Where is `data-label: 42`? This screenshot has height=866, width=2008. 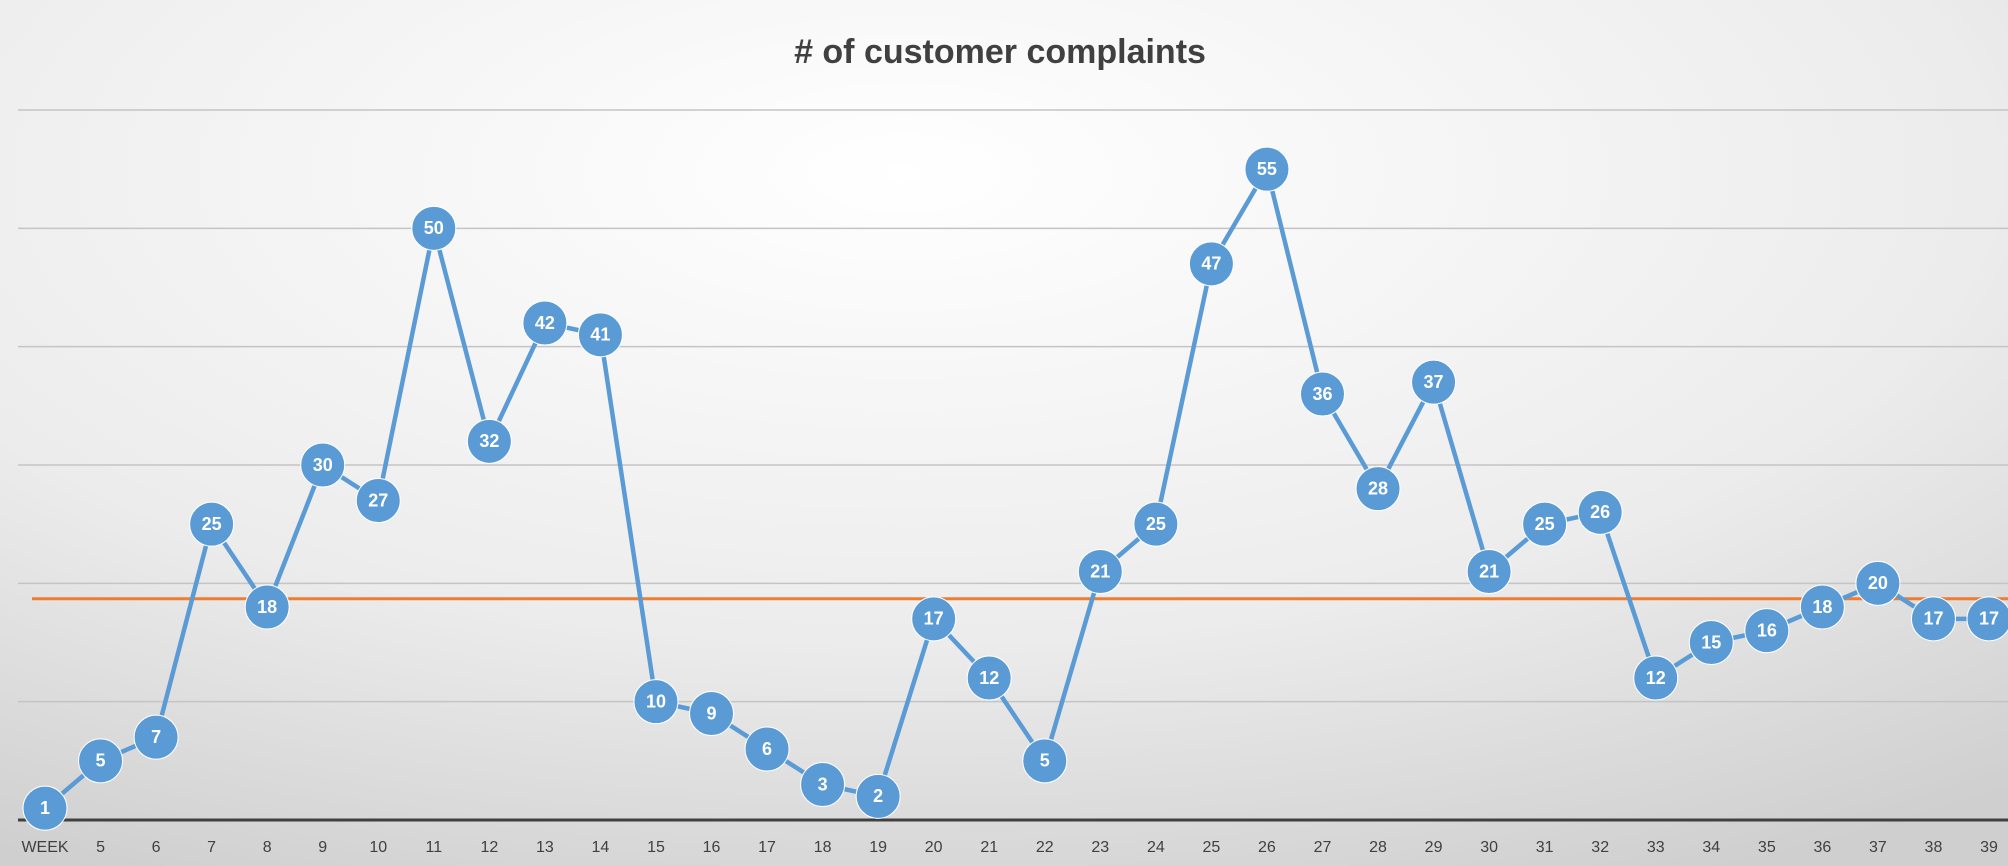
data-label: 42 is located at coordinates (545, 323).